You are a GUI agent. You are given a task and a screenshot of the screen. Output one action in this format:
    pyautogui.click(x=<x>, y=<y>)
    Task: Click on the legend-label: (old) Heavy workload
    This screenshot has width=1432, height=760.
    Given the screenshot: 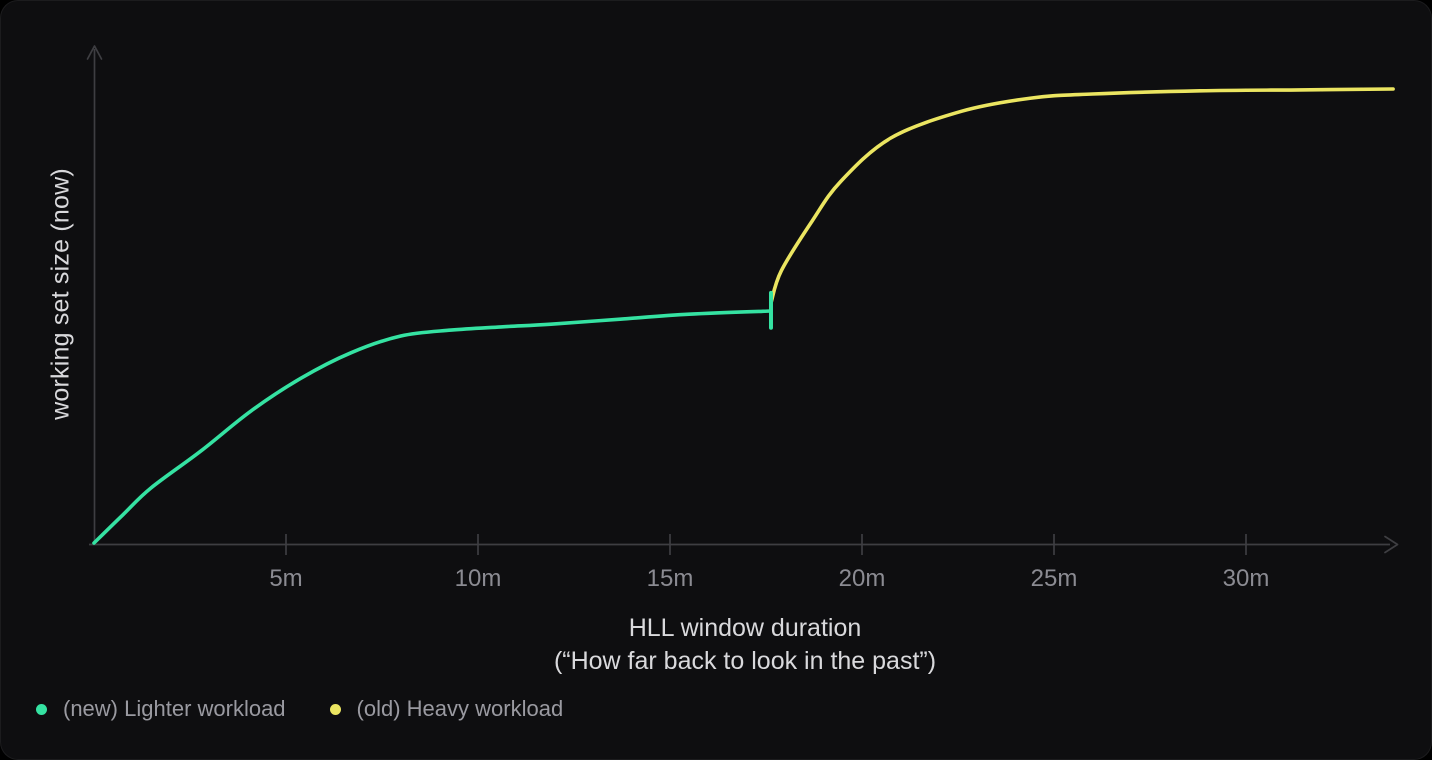 What is the action you would take?
    pyautogui.click(x=460, y=708)
    